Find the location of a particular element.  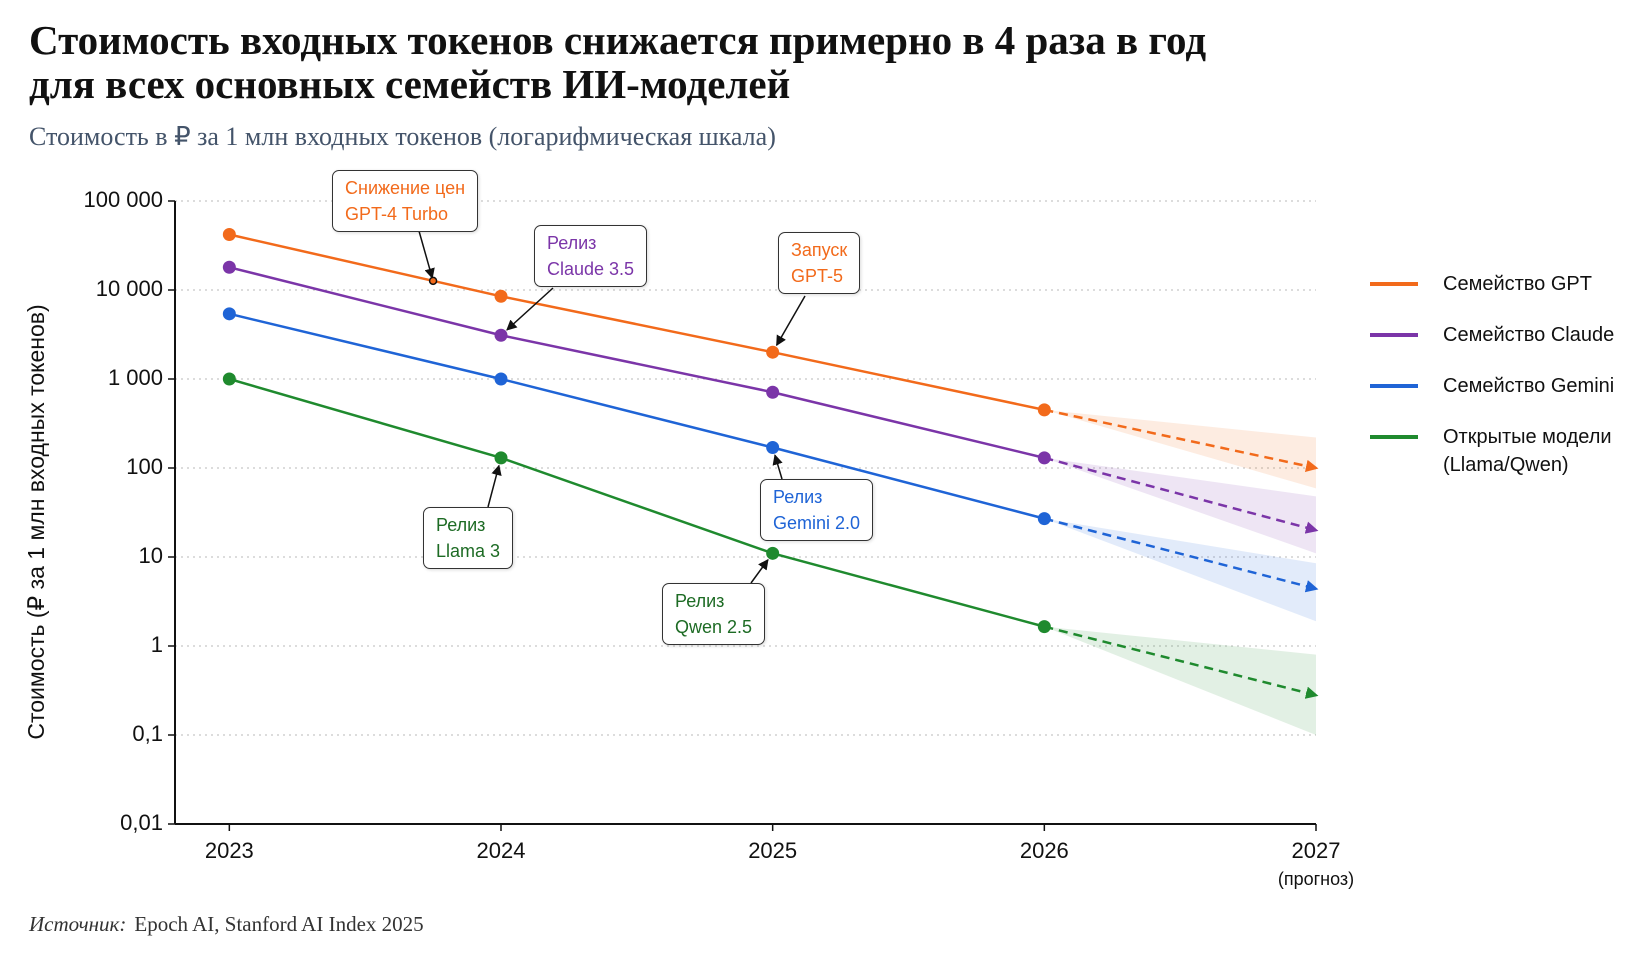

x-tick-label: 2026 is located at coordinates (1044, 850).